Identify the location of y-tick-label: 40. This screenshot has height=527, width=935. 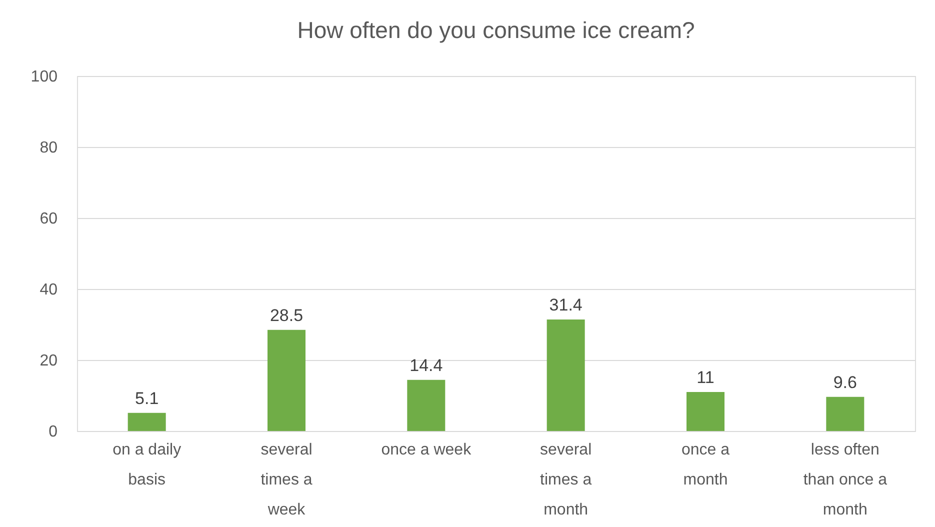
(49, 290).